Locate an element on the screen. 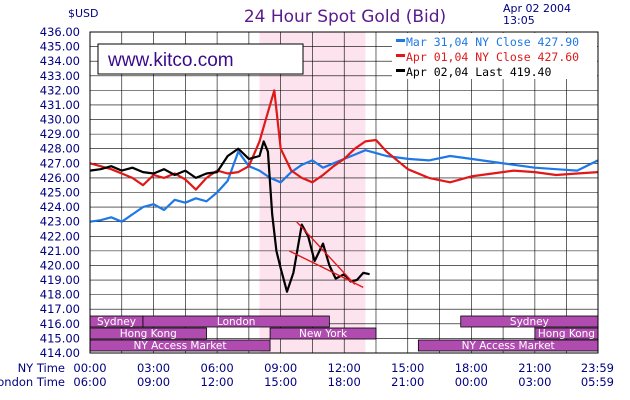 This screenshot has height=400, width=630. y-tick-label: 423.00 is located at coordinates (60, 222).